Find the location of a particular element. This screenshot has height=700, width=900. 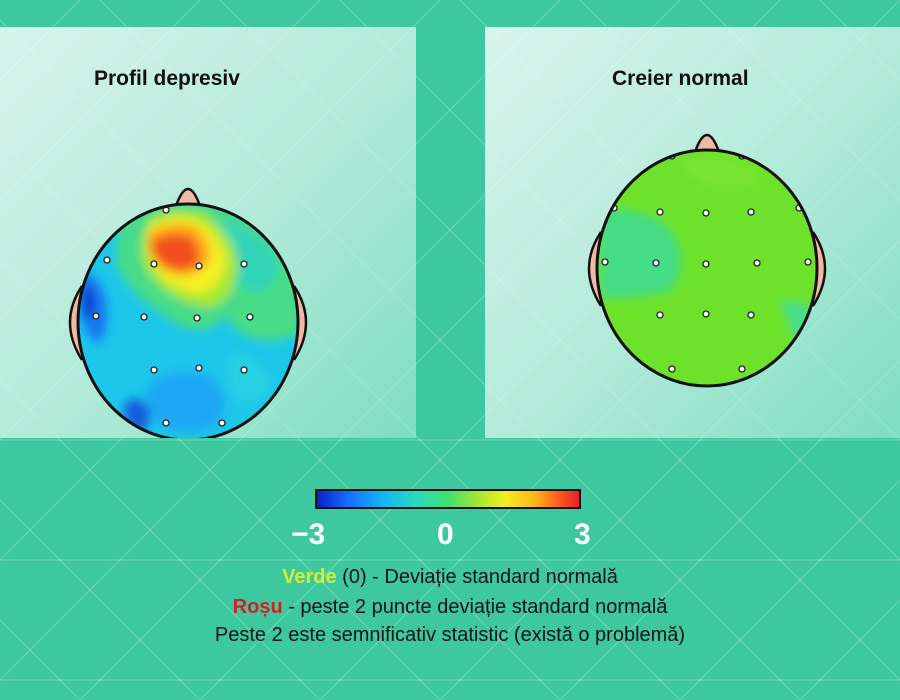

brain-map-depressive is located at coordinates (188, 312).